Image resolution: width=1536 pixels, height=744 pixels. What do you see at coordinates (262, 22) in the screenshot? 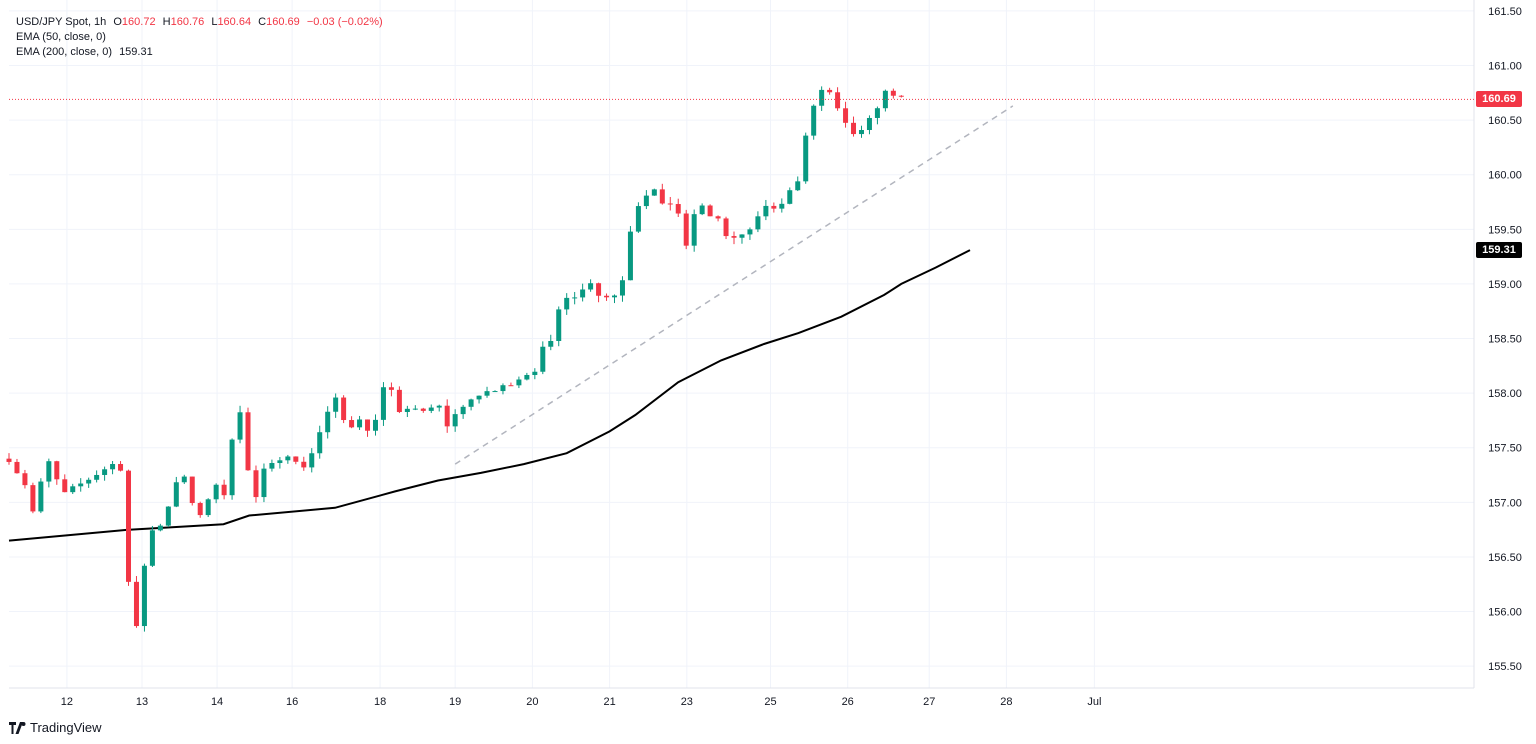
I see `legend-close-label: C` at bounding box center [262, 22].